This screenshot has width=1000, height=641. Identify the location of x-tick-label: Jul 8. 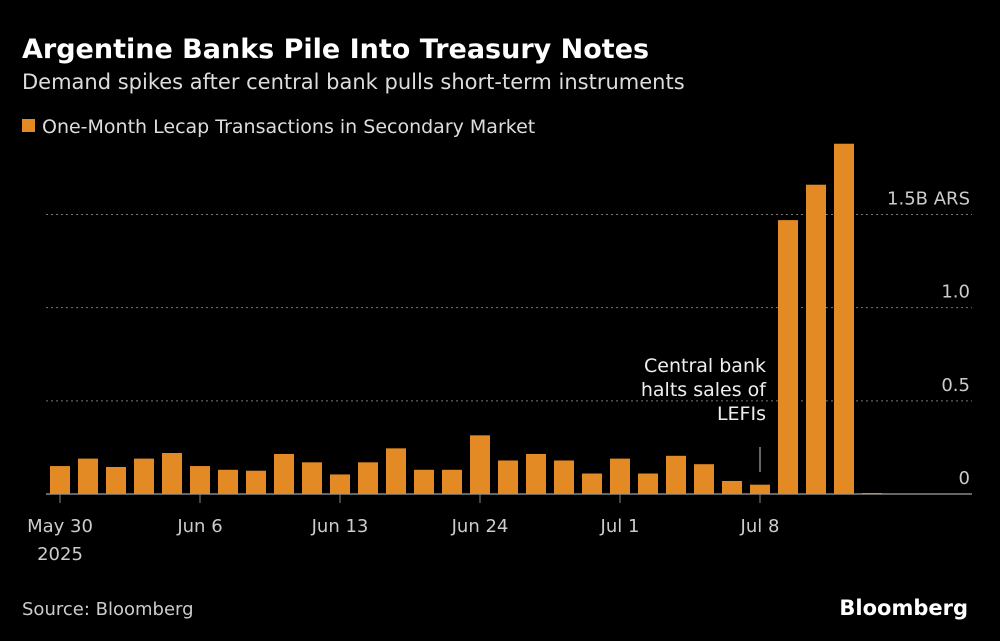
(760, 526).